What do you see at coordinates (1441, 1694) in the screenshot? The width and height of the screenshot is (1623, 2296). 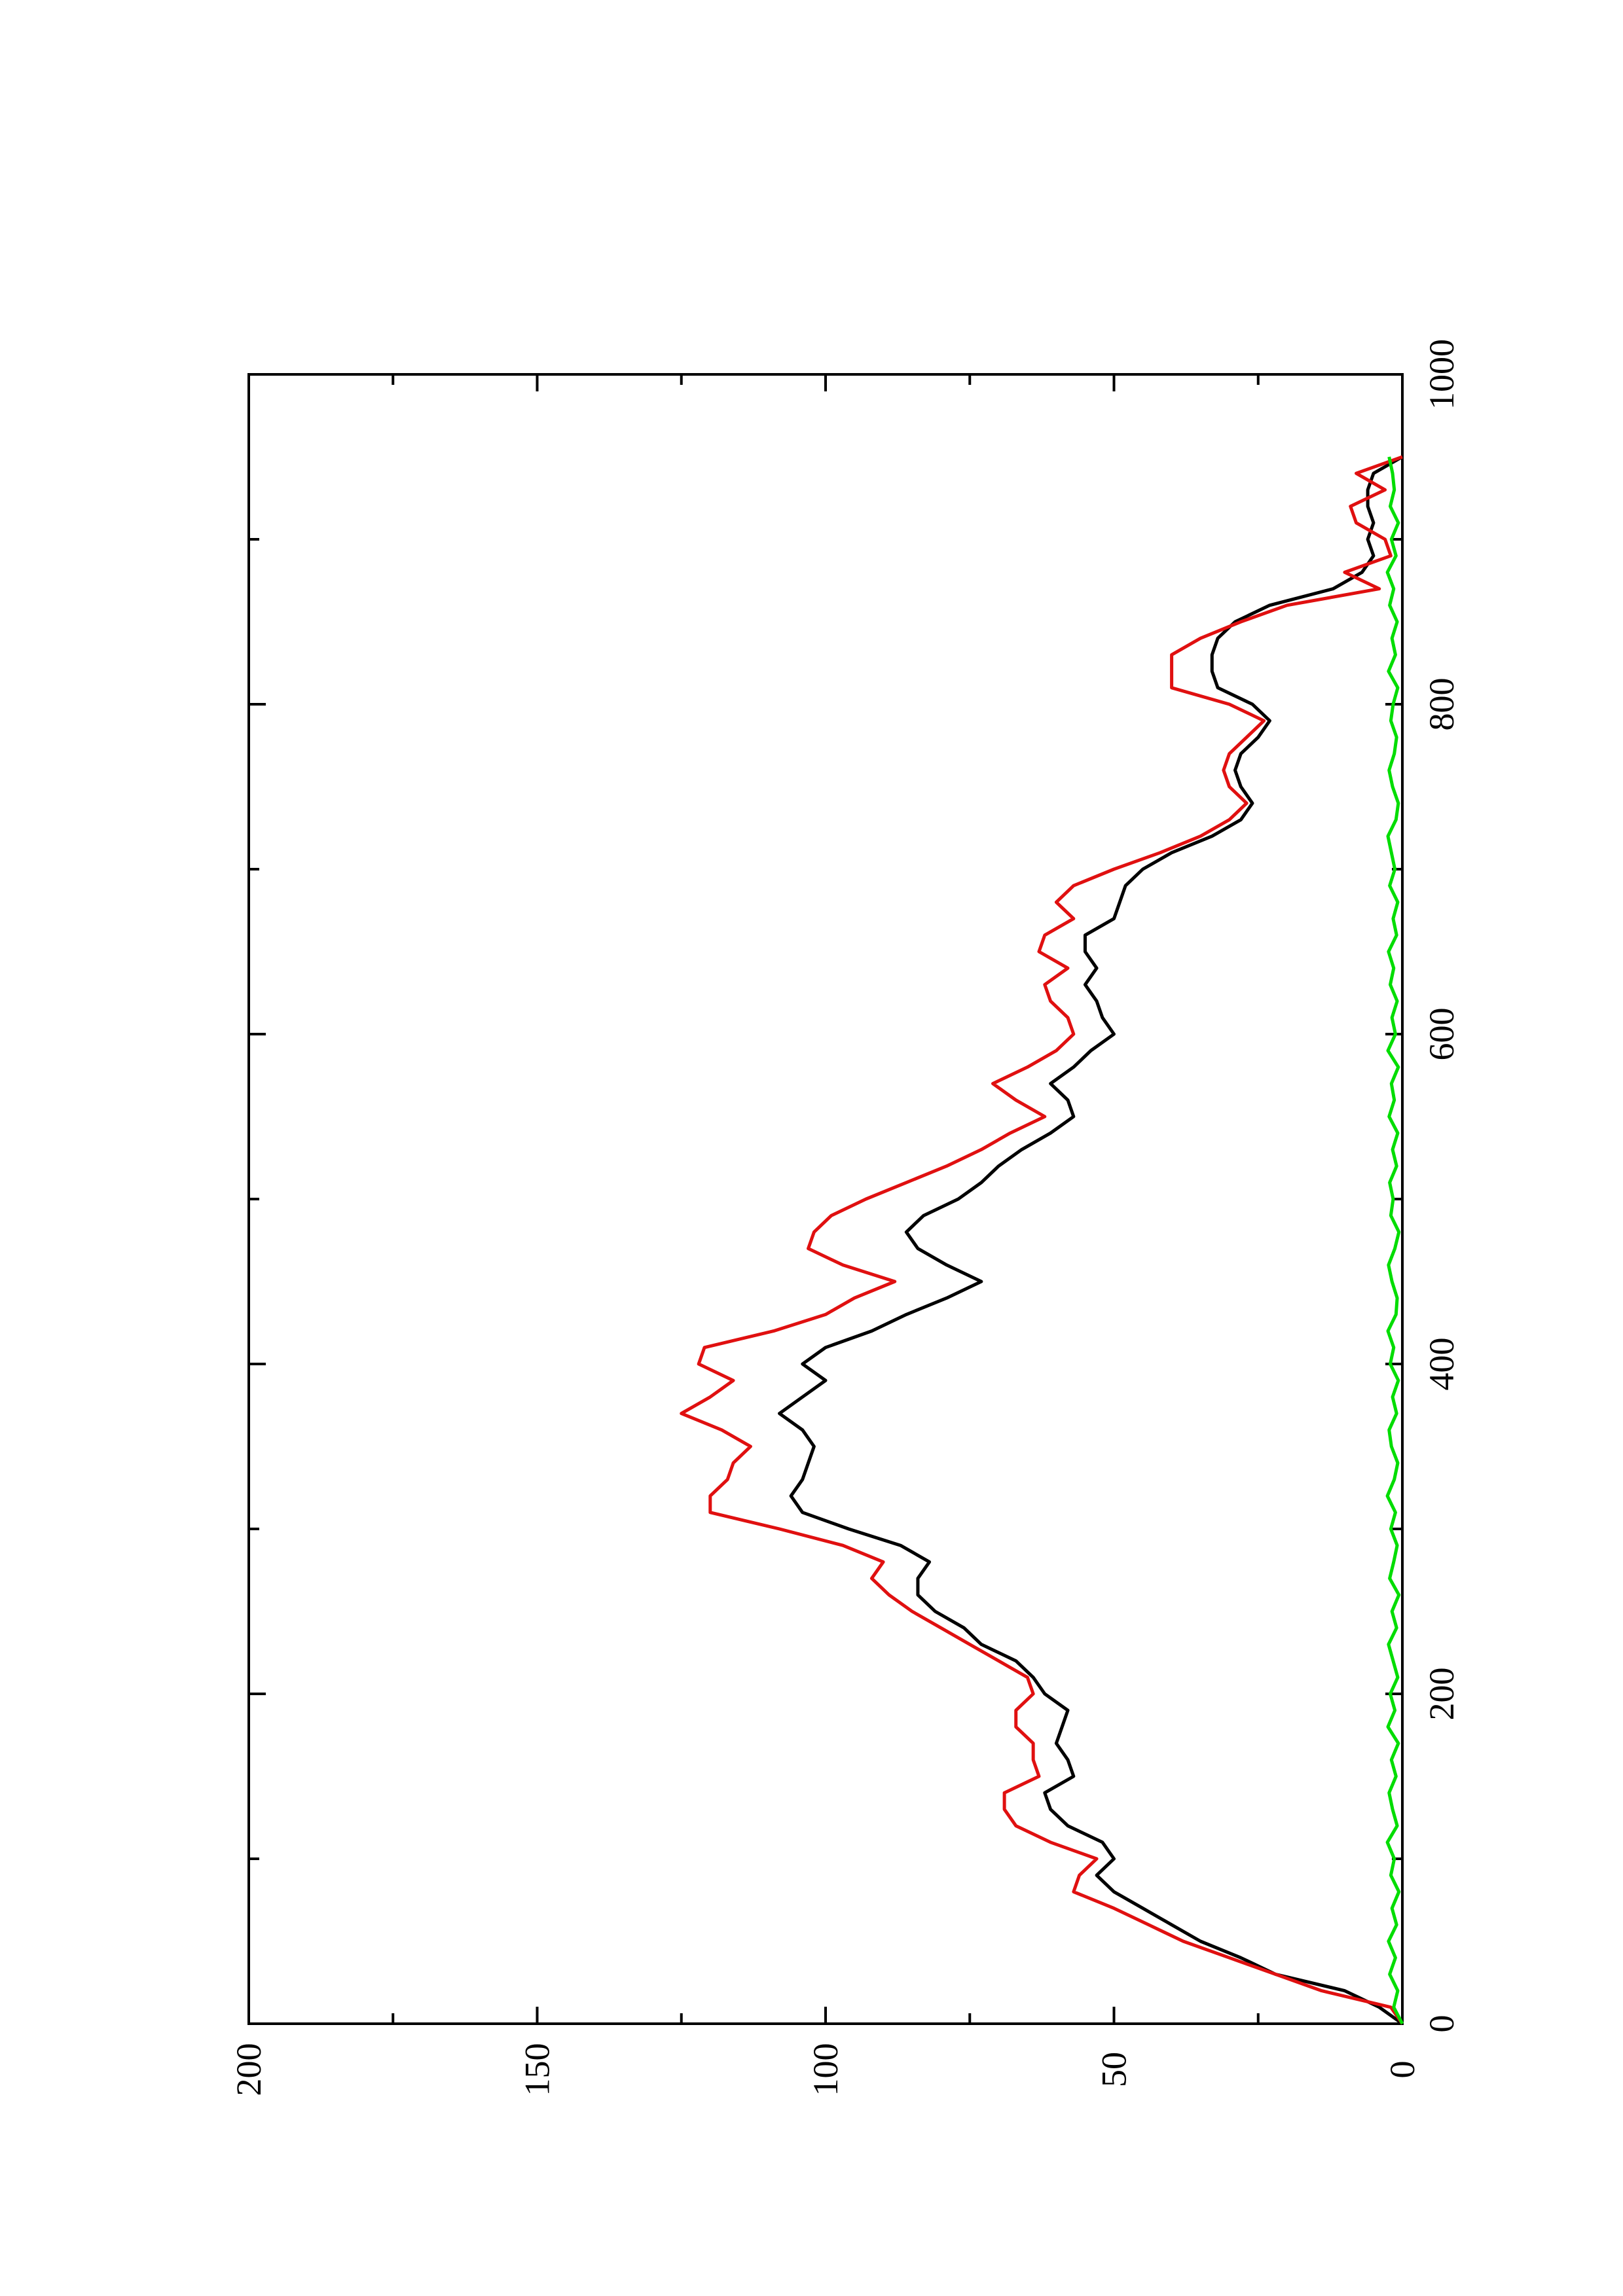 I see `x-tick-label: 200` at bounding box center [1441, 1694].